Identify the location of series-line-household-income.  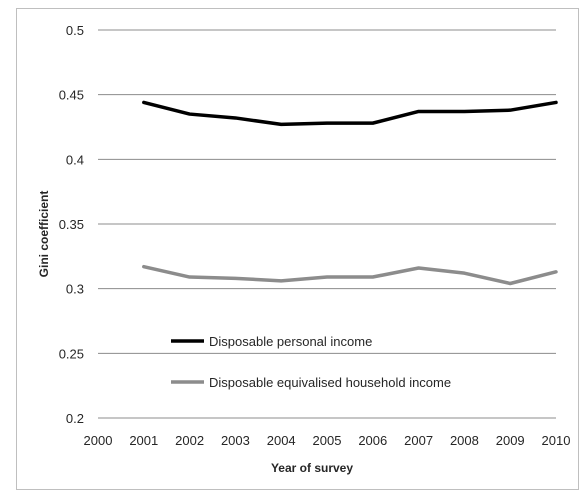
(350, 275).